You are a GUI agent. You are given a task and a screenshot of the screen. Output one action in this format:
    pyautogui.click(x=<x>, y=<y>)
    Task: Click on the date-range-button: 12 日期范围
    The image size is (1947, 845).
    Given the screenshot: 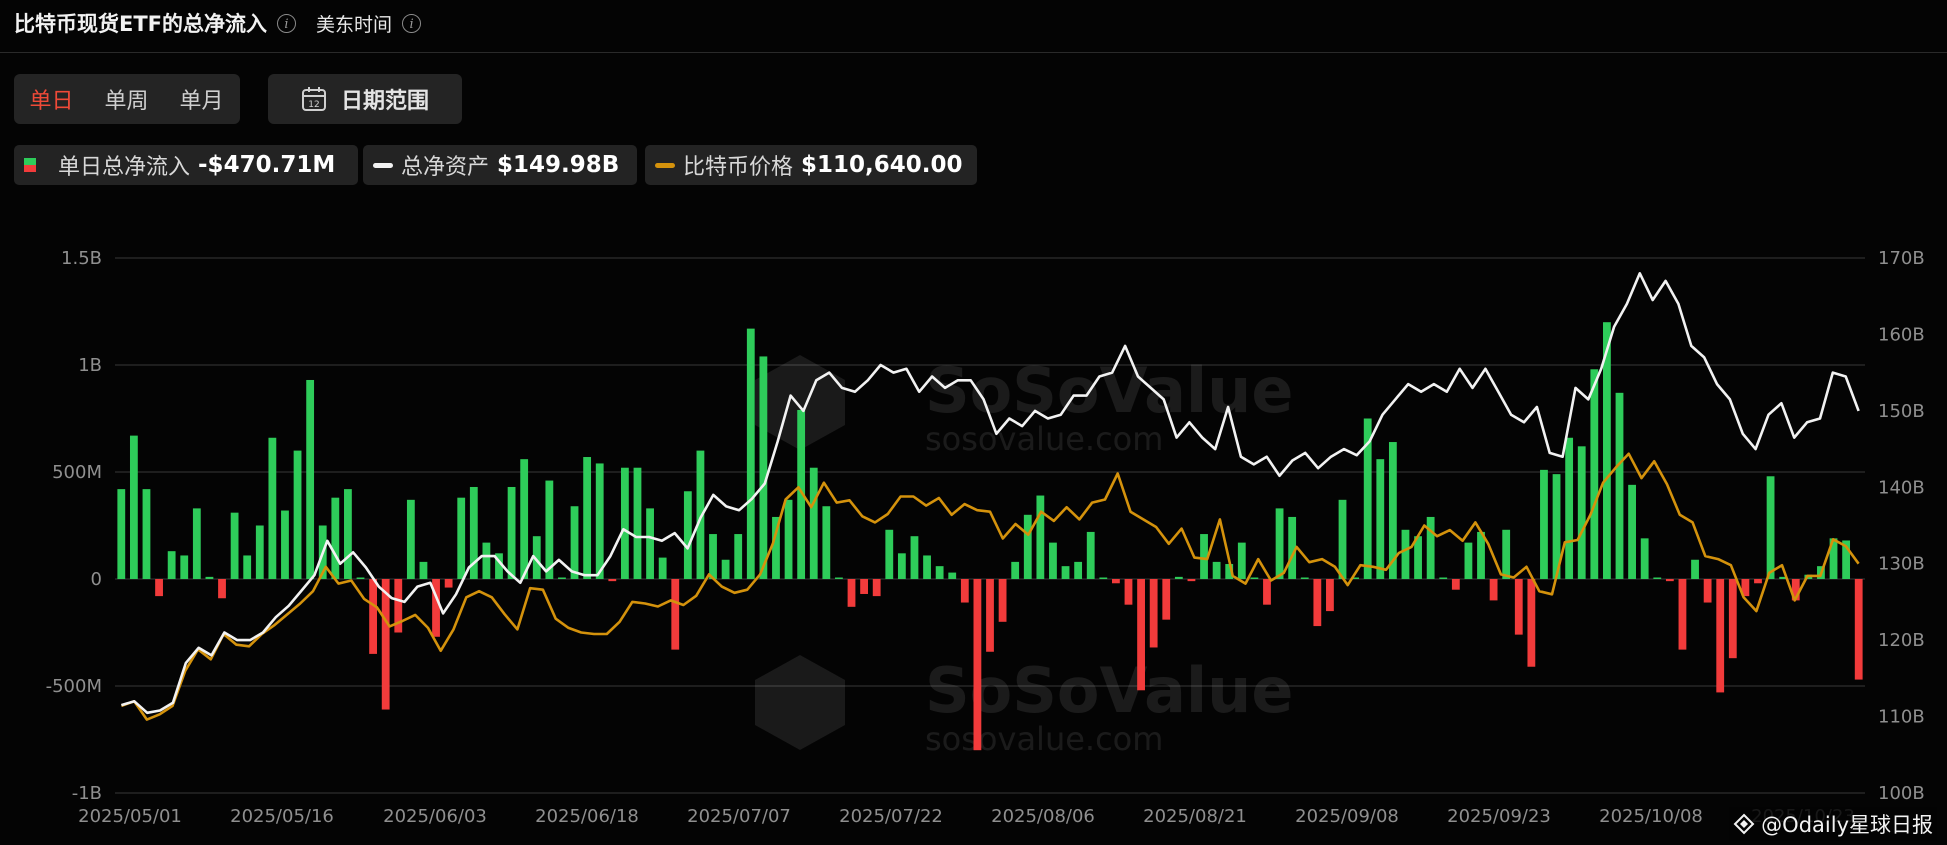 What is the action you would take?
    pyautogui.click(x=365, y=99)
    